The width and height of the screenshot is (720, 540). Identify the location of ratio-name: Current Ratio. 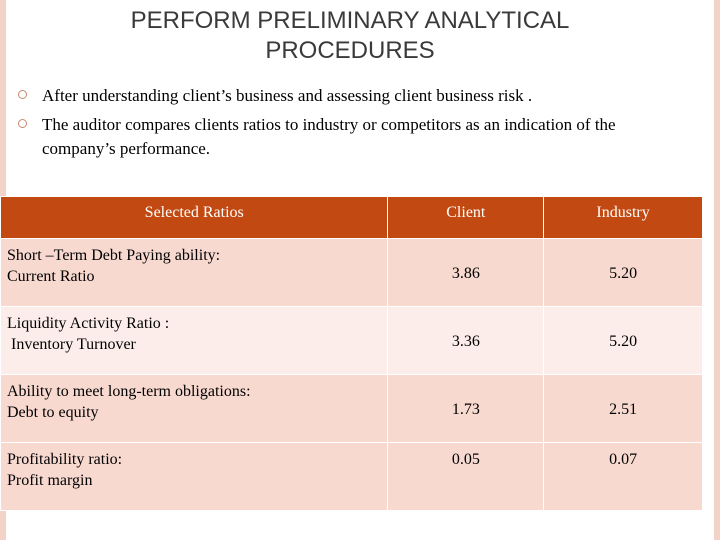
(51, 276).